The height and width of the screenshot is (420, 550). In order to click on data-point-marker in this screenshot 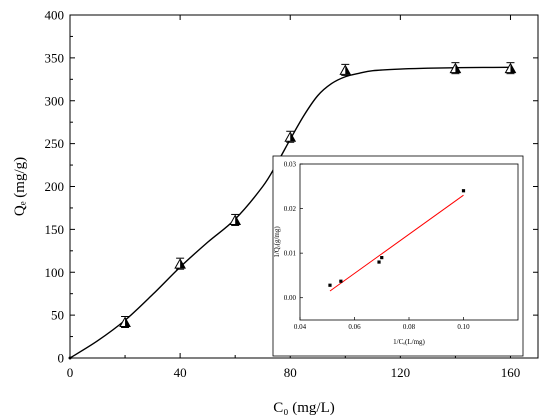, I will do `click(70, 358)`.